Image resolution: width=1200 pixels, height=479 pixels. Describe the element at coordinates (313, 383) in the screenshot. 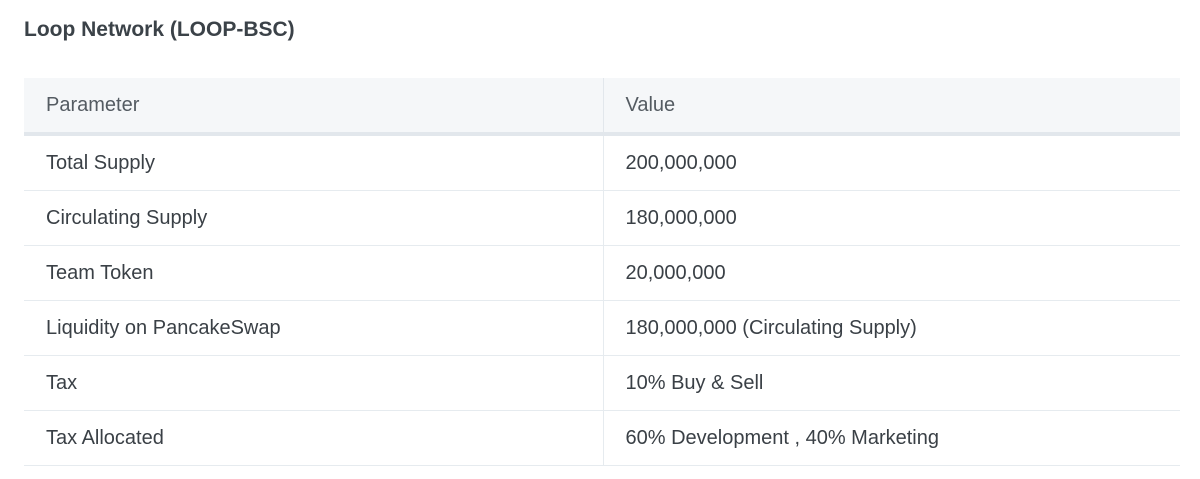

I see `parameter-cell: Tax` at that location.